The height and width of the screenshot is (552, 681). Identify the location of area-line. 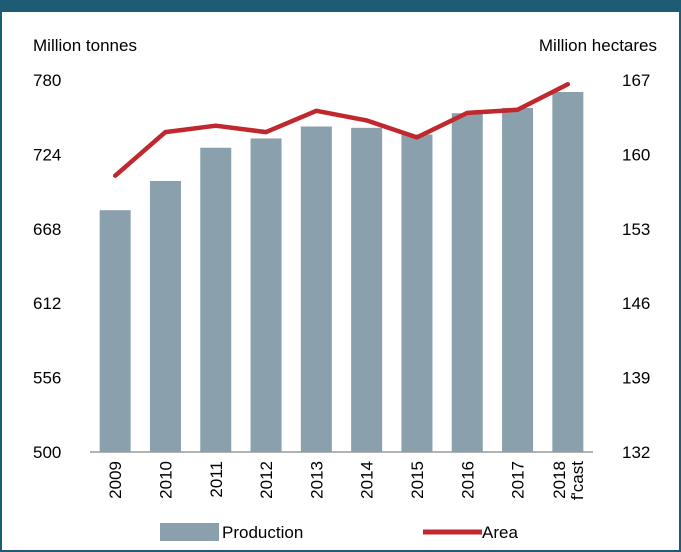
(341, 130).